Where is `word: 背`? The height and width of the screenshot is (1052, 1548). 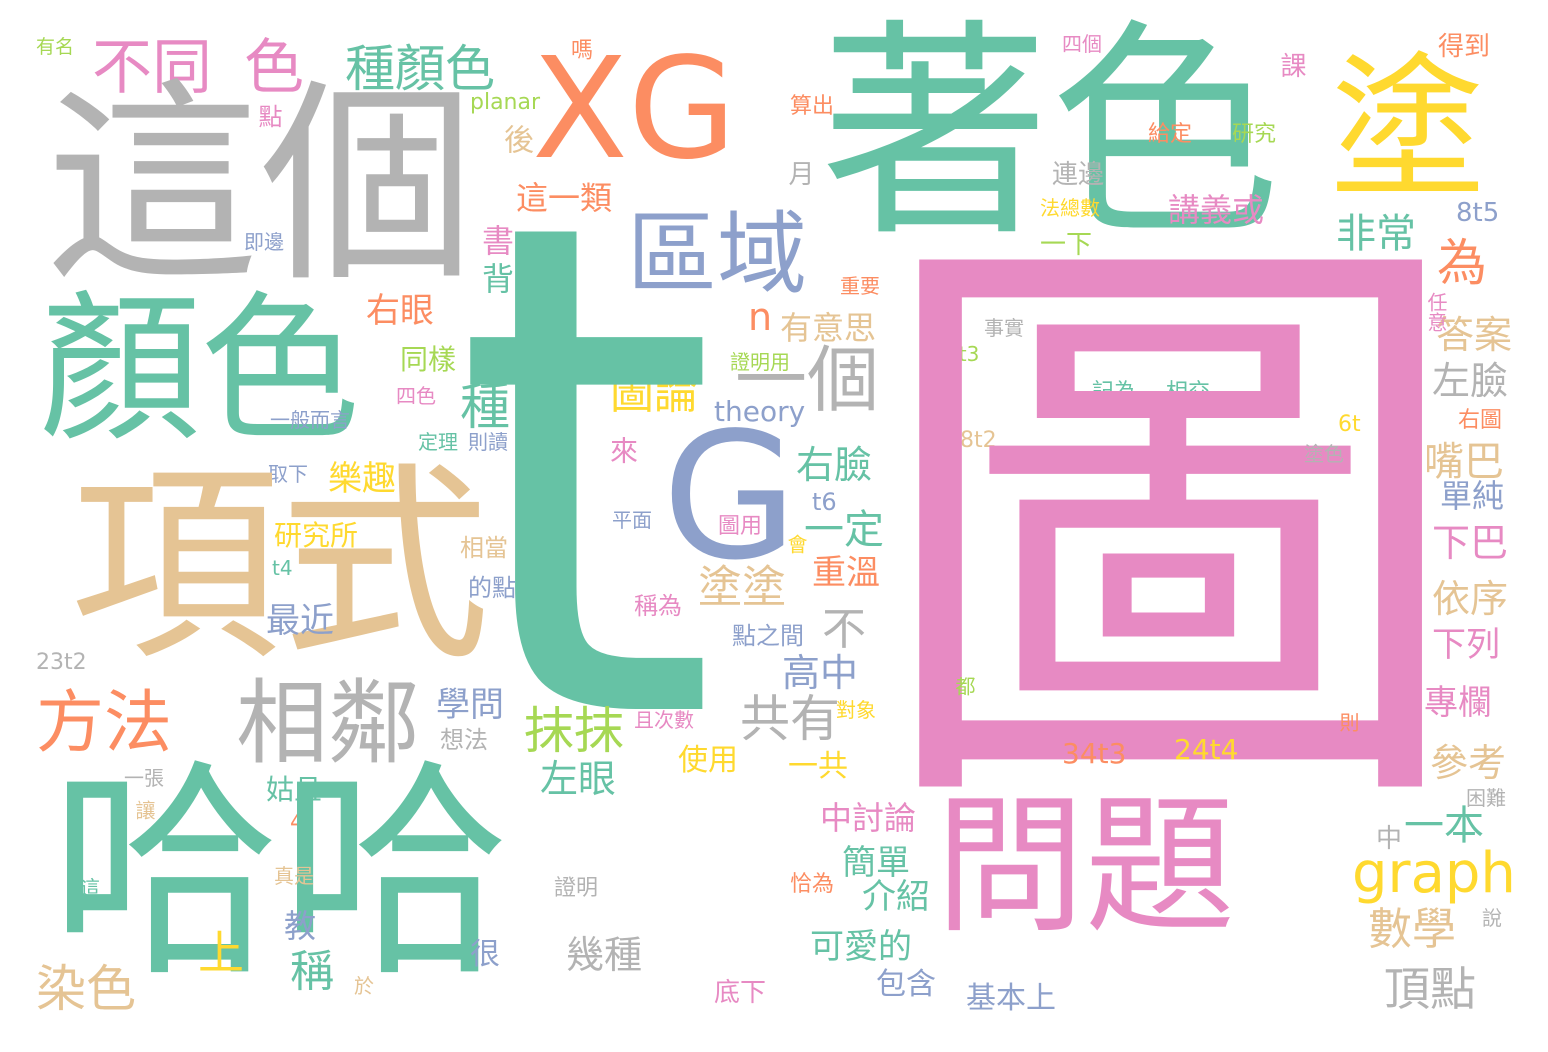
word: 背 is located at coordinates (496, 278).